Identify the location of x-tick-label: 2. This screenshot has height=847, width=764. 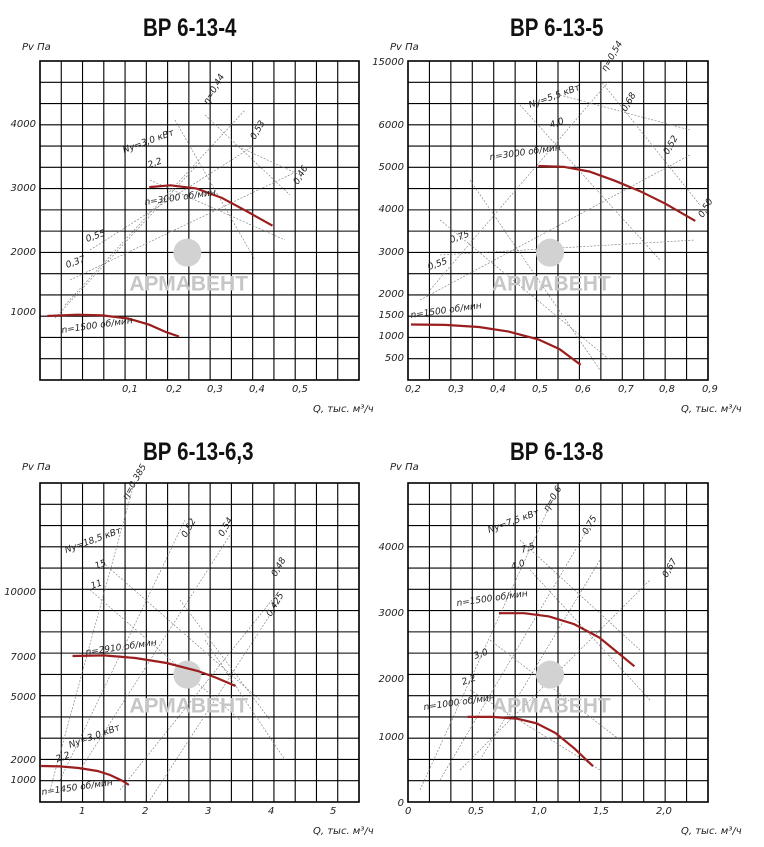
(145, 811).